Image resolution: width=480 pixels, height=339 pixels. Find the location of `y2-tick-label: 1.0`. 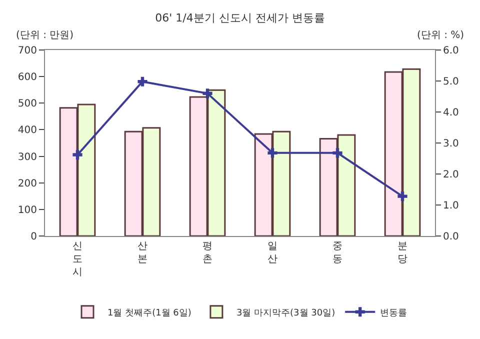

y2-tick-label: 1.0 is located at coordinates (451, 206).